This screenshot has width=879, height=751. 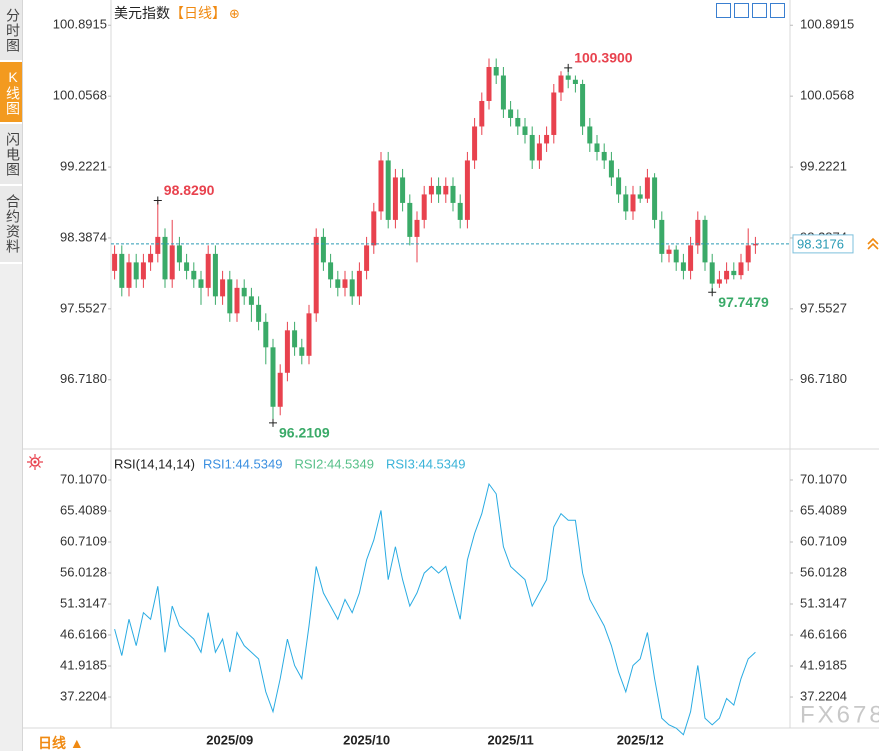 What do you see at coordinates (11, 375) in the screenshot?
I see `sidebar: 分时图 K线图 闪电图 合约资料` at bounding box center [11, 375].